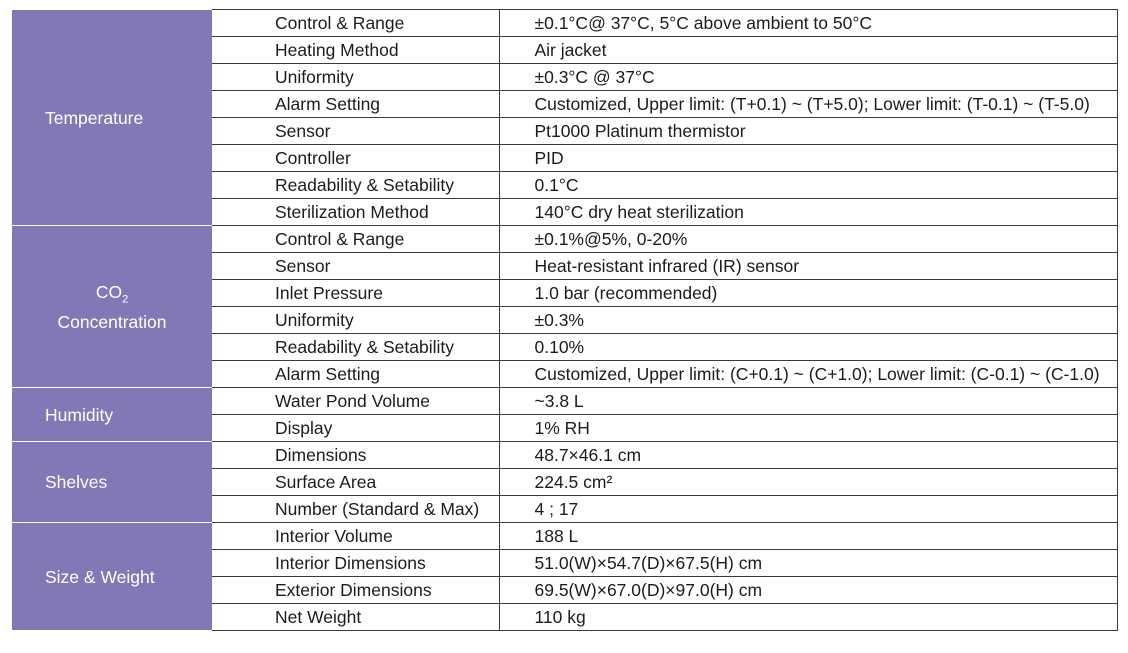 The height and width of the screenshot is (653, 1128). Describe the element at coordinates (355, 509) in the screenshot. I see `param-label: Number (Standard & Max)` at that location.